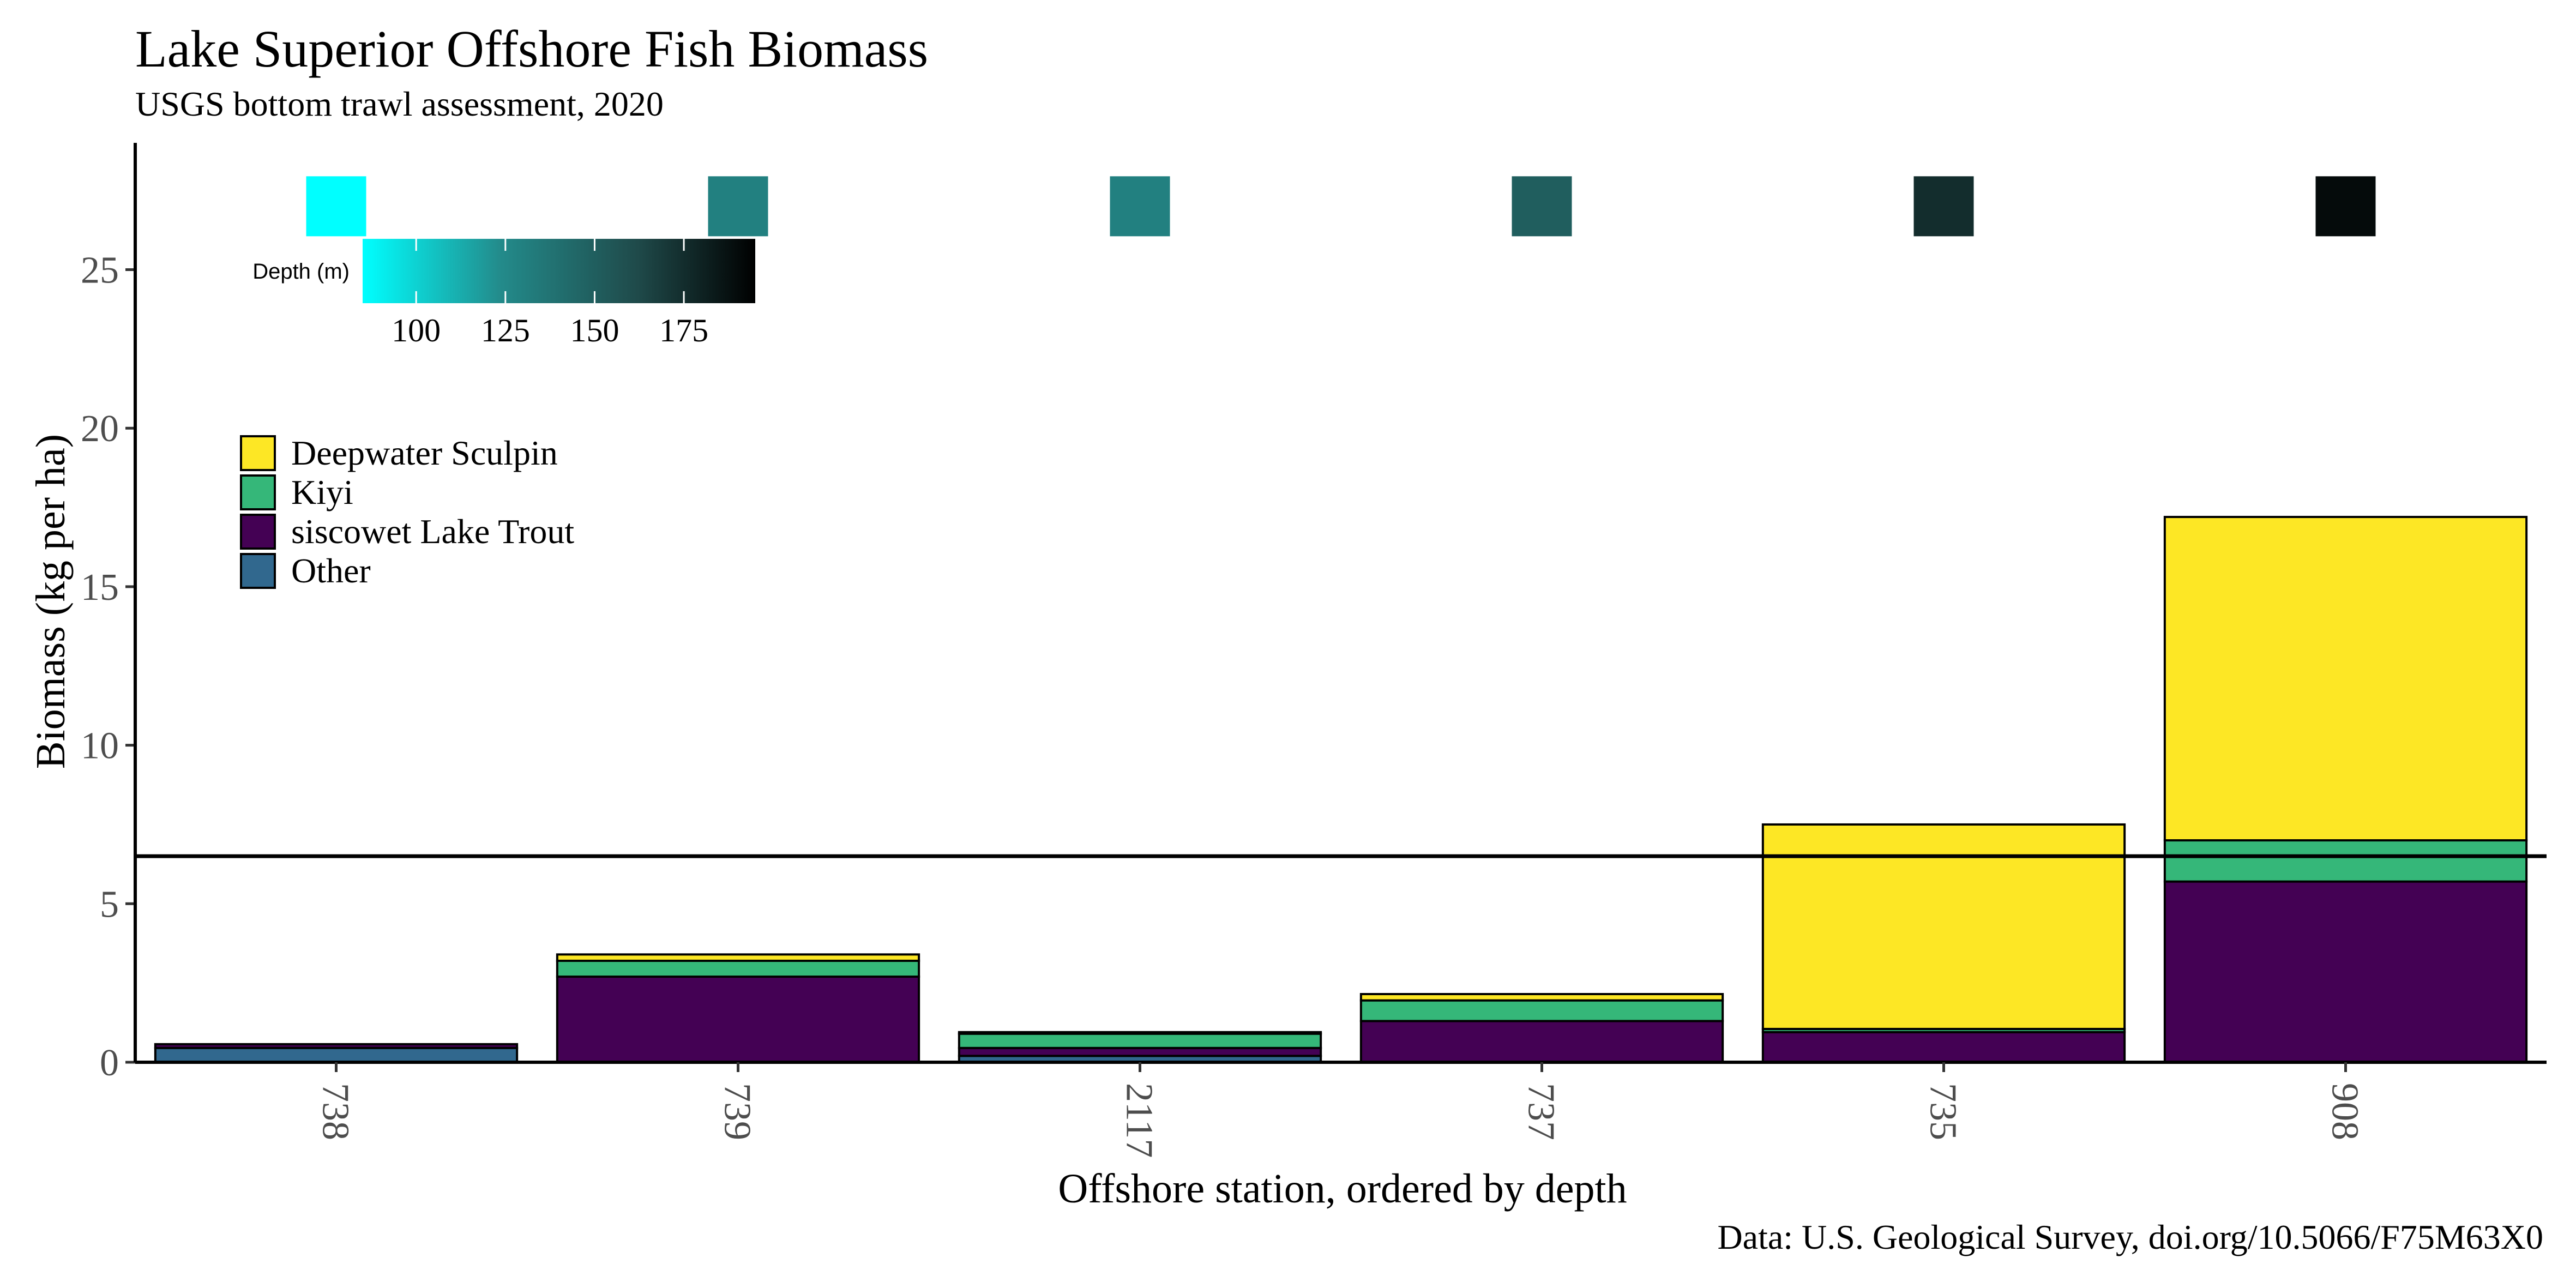  What do you see at coordinates (594, 330) in the screenshot?
I see `colorbar-tick-label: 150` at bounding box center [594, 330].